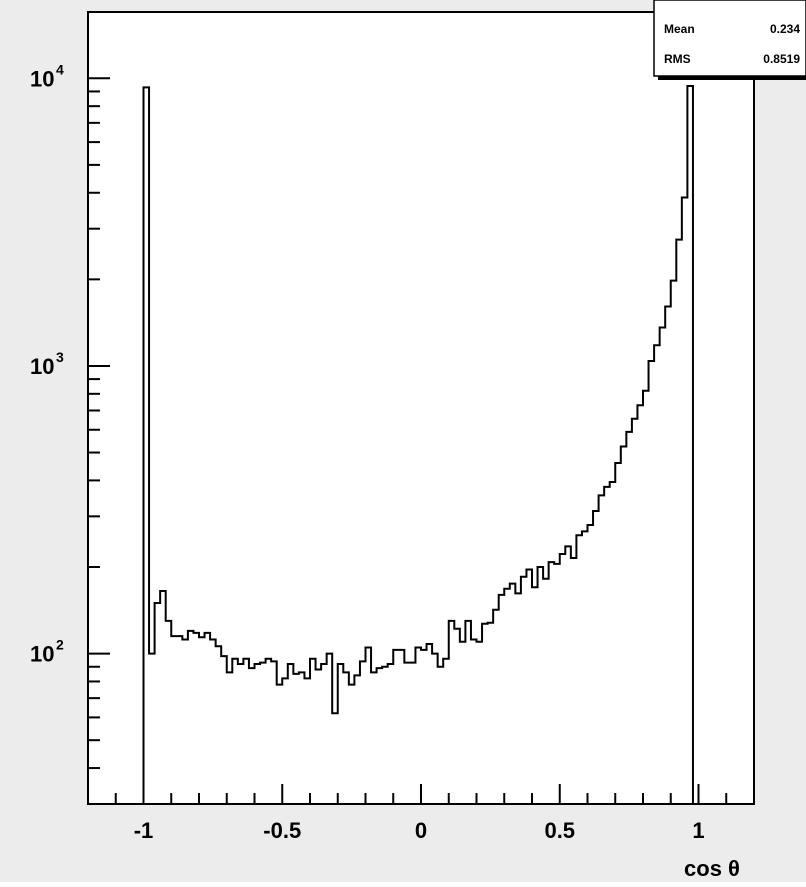 Image resolution: width=806 pixels, height=887 pixels. I want to click on y-tick-exponent: 4, so click(60, 69).